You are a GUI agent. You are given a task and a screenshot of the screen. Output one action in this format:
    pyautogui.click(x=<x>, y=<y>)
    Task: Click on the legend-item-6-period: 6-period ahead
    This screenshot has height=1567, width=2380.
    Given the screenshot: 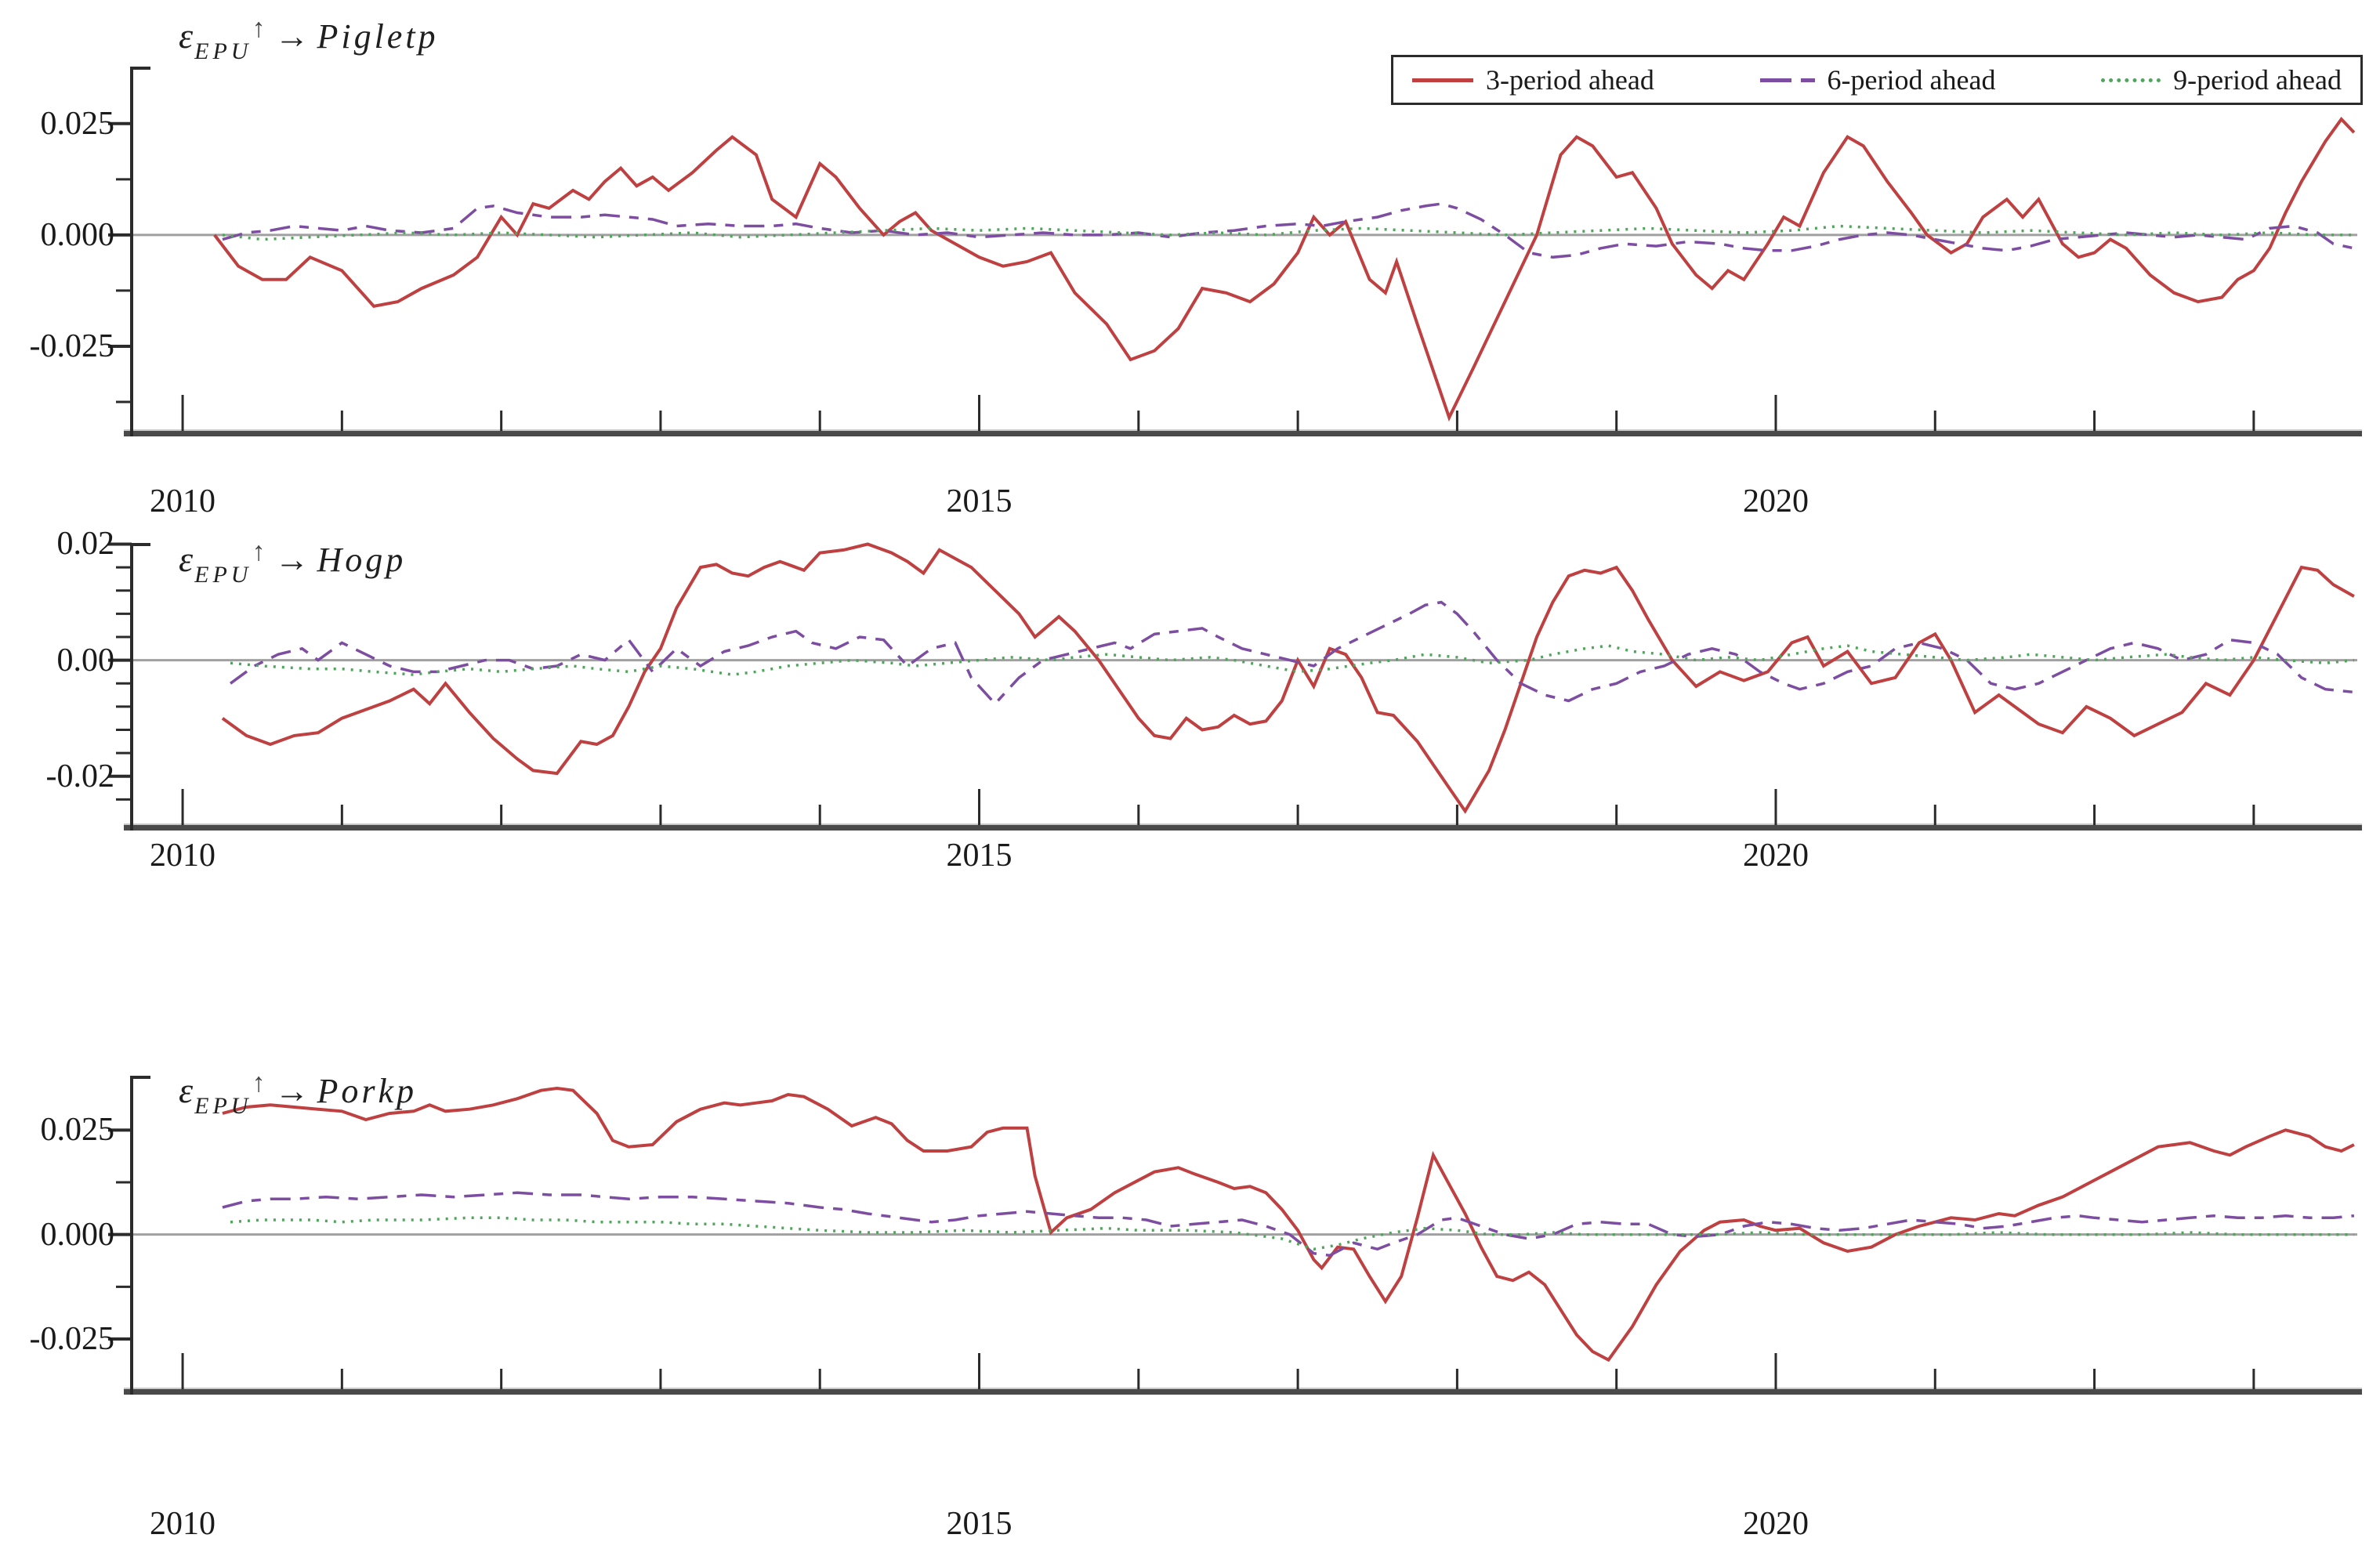 What is the action you would take?
    pyautogui.click(x=1877, y=79)
    